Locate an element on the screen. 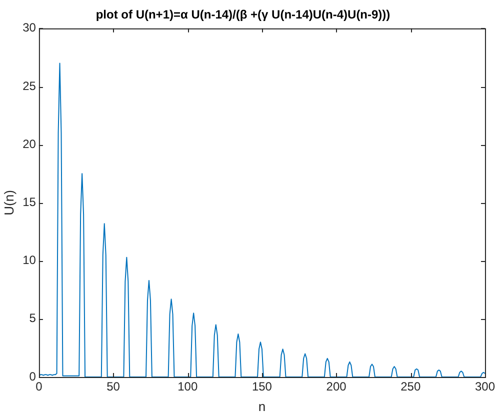 Image resolution: width=498 pixels, height=417 pixels. x-tick-label: 250 is located at coordinates (410, 387).